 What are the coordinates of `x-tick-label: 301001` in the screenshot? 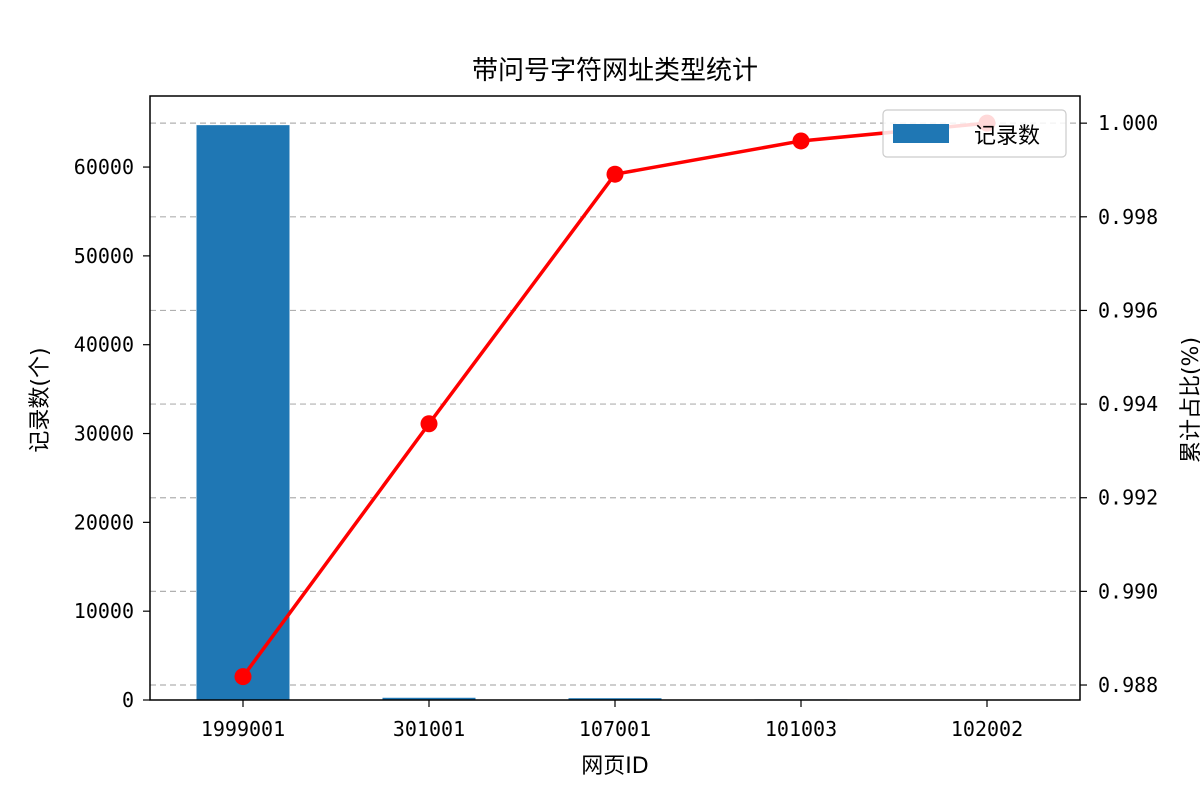 It's located at (429, 729).